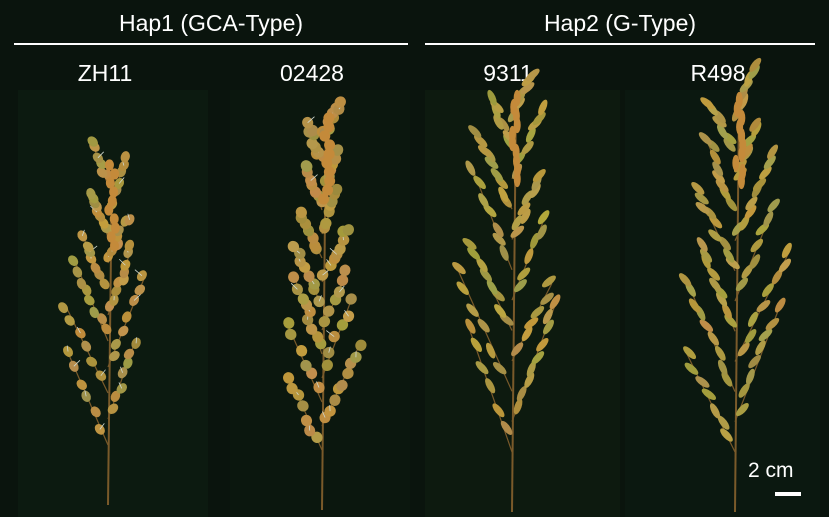 The image size is (829, 517). I want to click on variety-label-zh11: ZH11, so click(105, 73).